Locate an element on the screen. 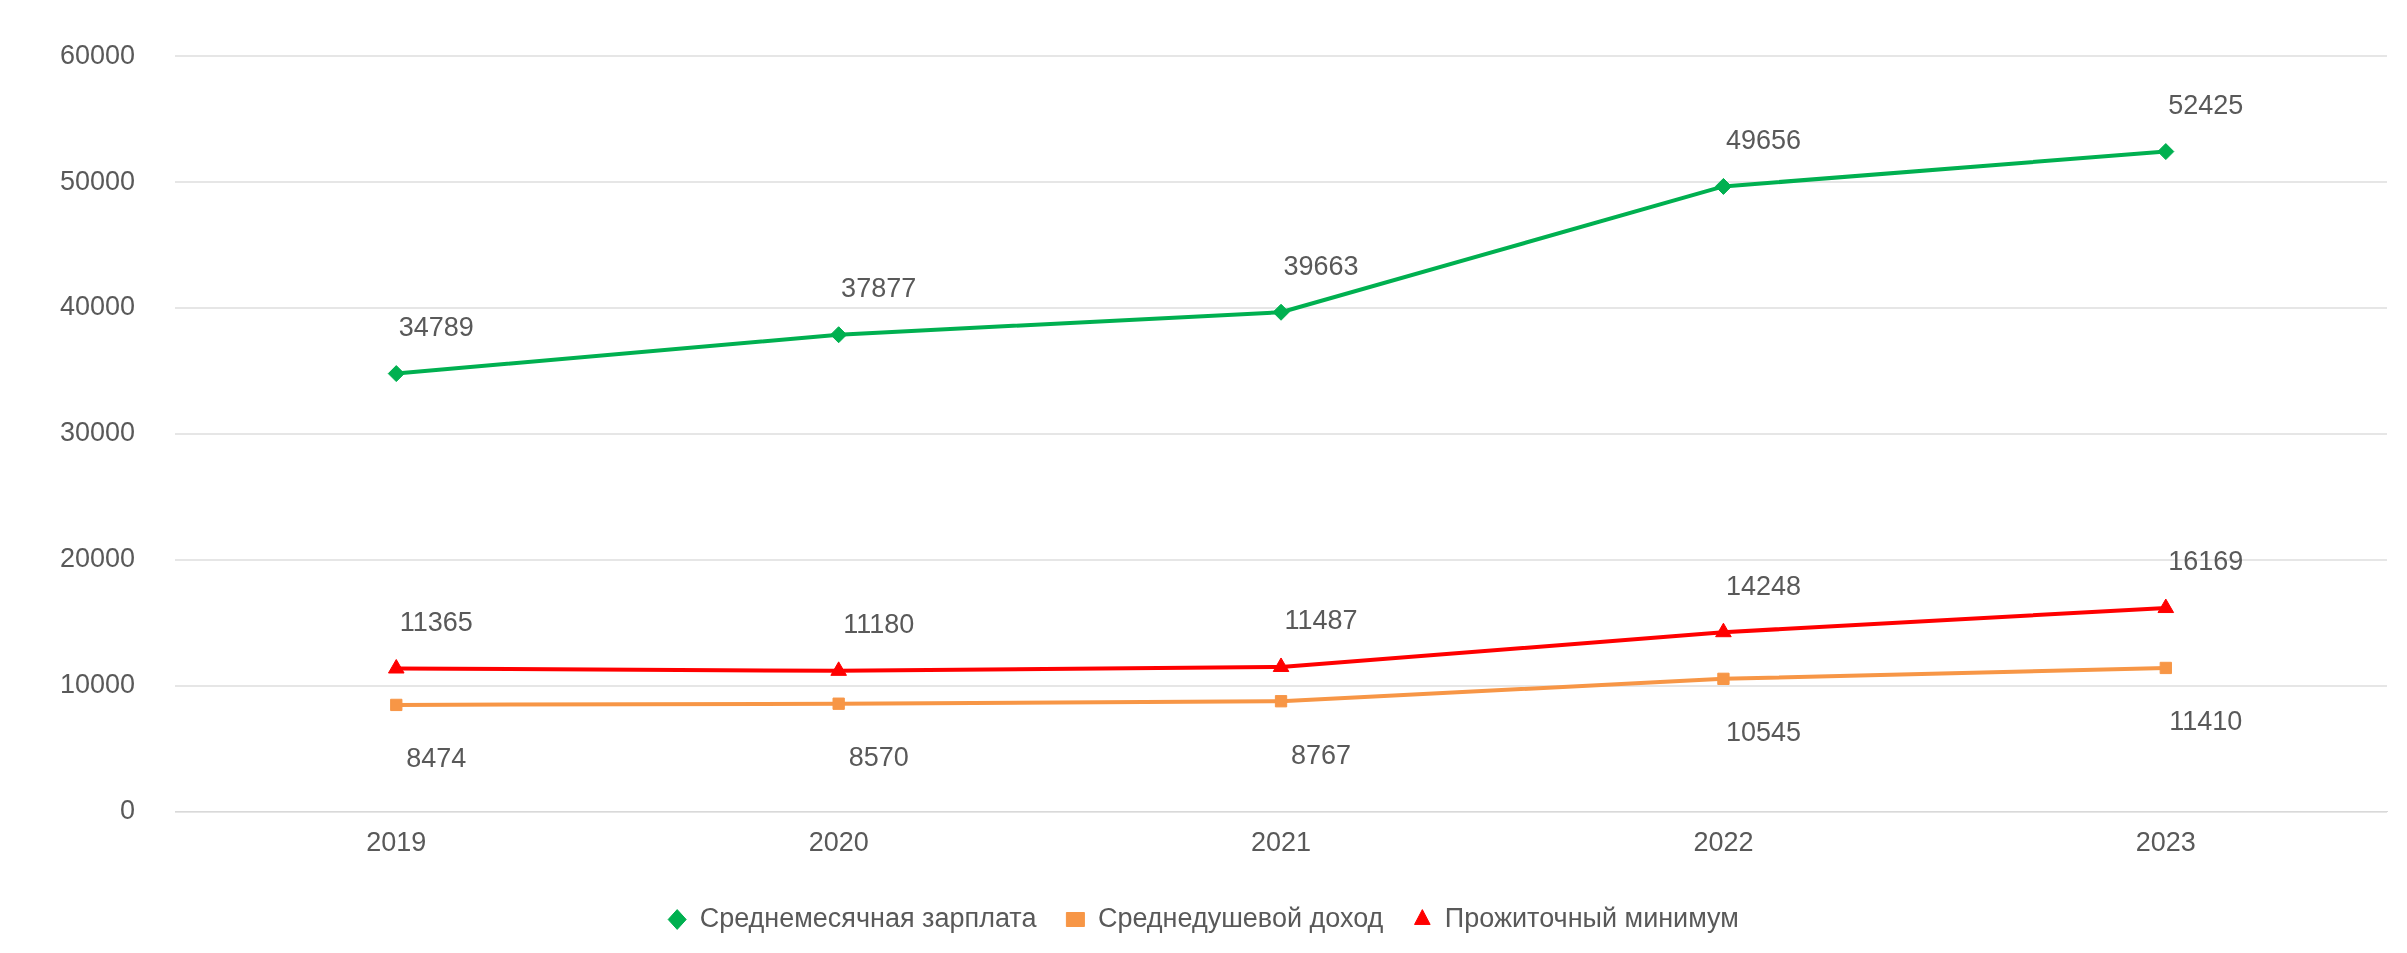 The height and width of the screenshot is (953, 2407). x-tick-label: 2020 is located at coordinates (838, 842).